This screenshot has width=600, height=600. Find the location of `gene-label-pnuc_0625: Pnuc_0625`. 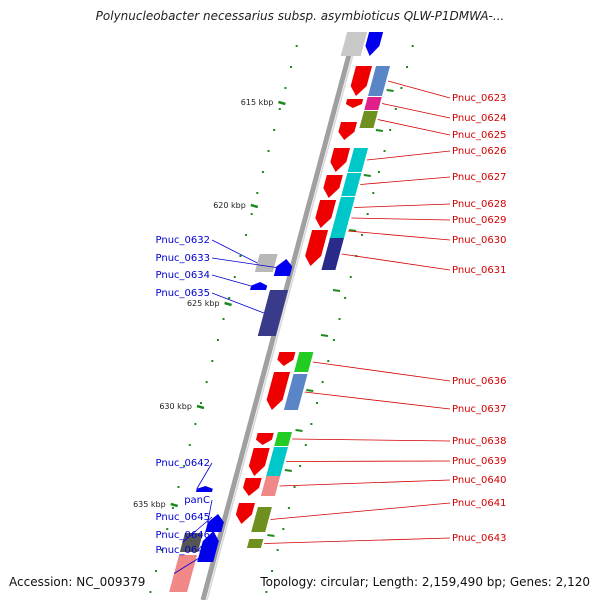

gene-label-pnuc_0625: Pnuc_0625 is located at coordinates (479, 135).